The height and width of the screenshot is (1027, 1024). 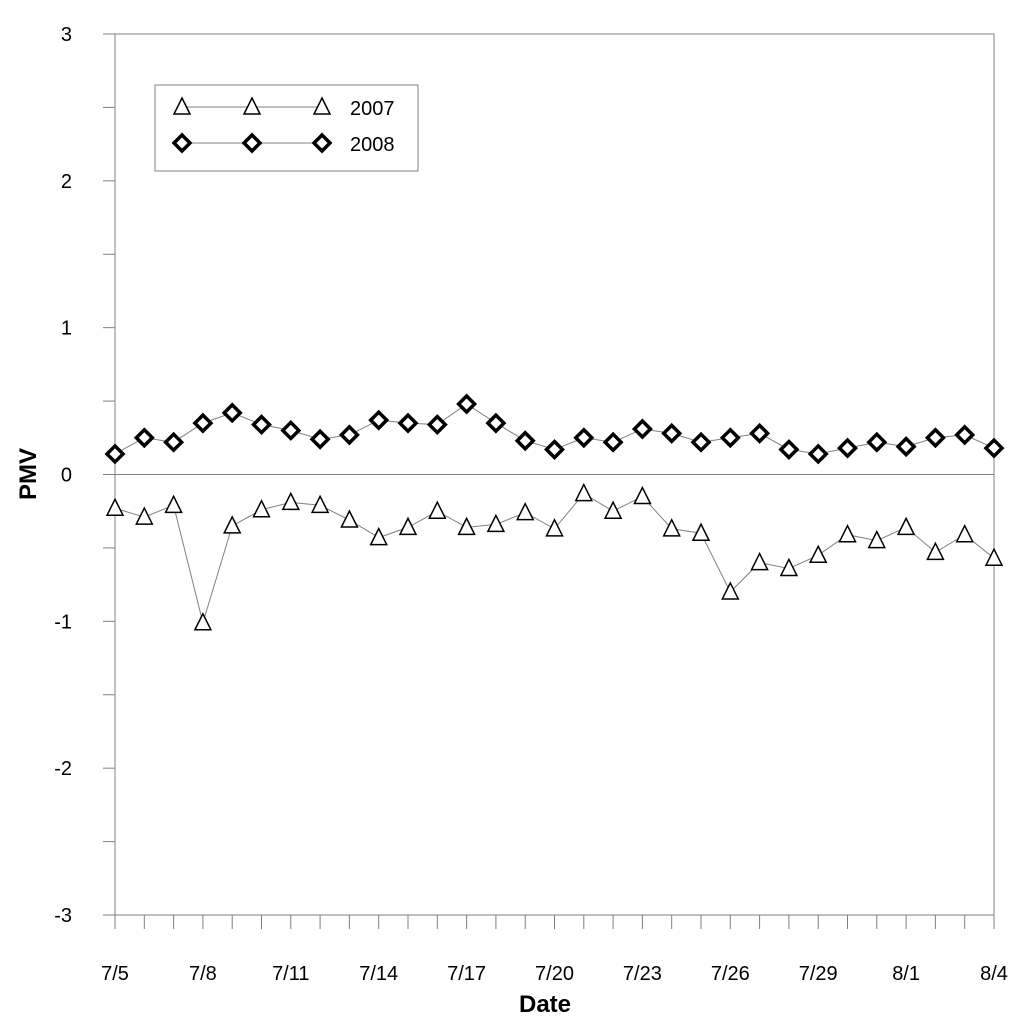 I want to click on x-axis: 7/5 7/8 7/11 7/14 7/17 7/20 7/23 7/26 7/29 8/1 8/4, so click(x=554, y=950).